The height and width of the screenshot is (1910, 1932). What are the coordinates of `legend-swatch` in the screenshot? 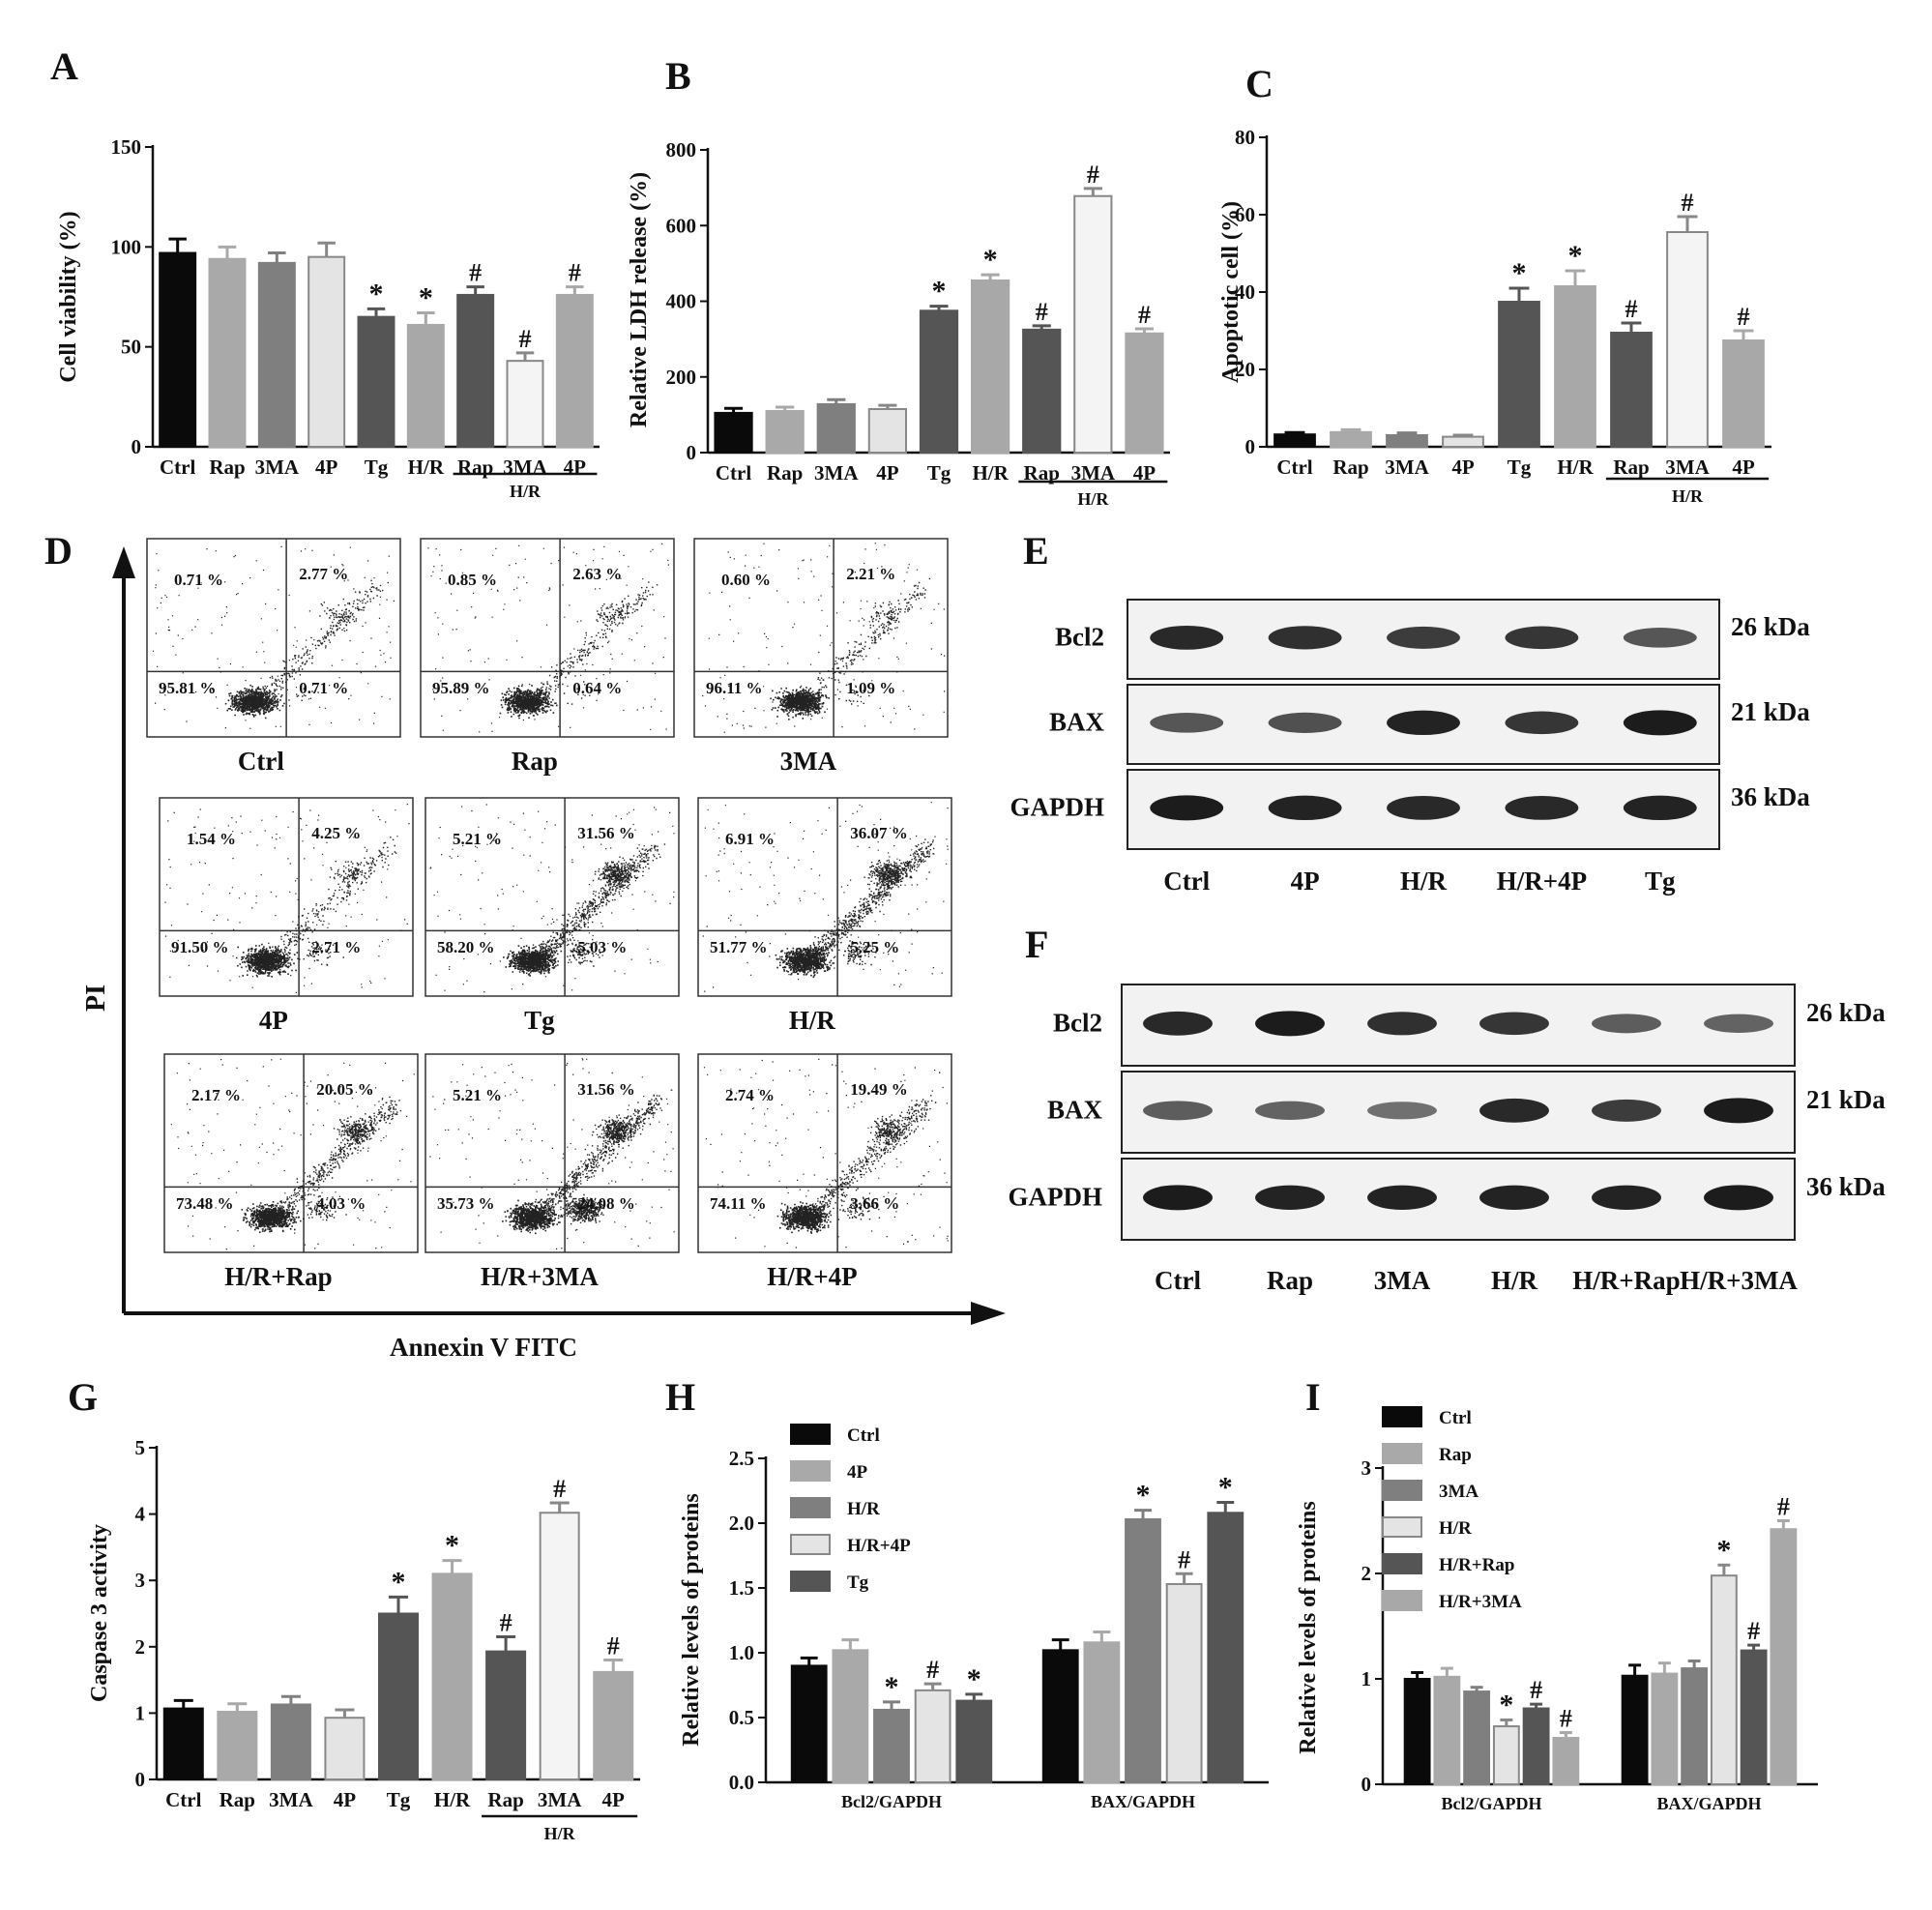 It's located at (1402, 1453).